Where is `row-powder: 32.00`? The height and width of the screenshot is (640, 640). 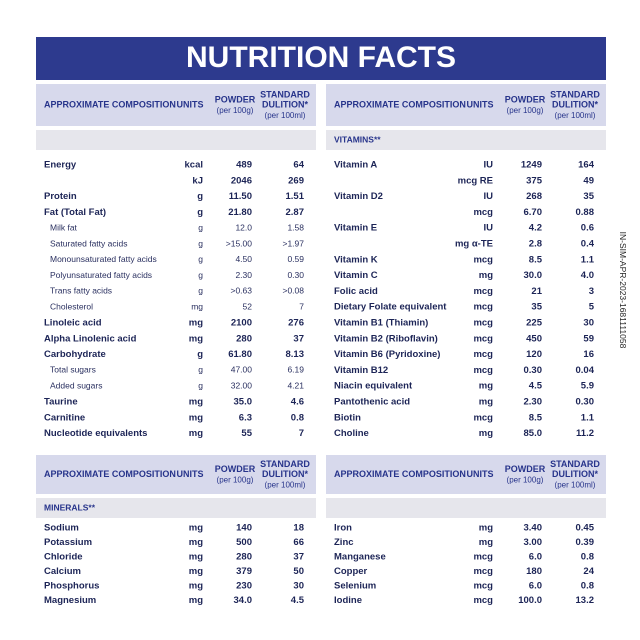
row-powder: 32.00 is located at coordinates (242, 385).